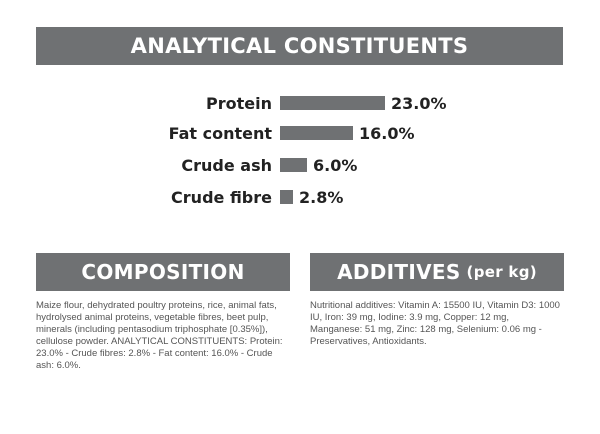  Describe the element at coordinates (419, 103) in the screenshot. I see `constituent-value: 23.0%` at that location.